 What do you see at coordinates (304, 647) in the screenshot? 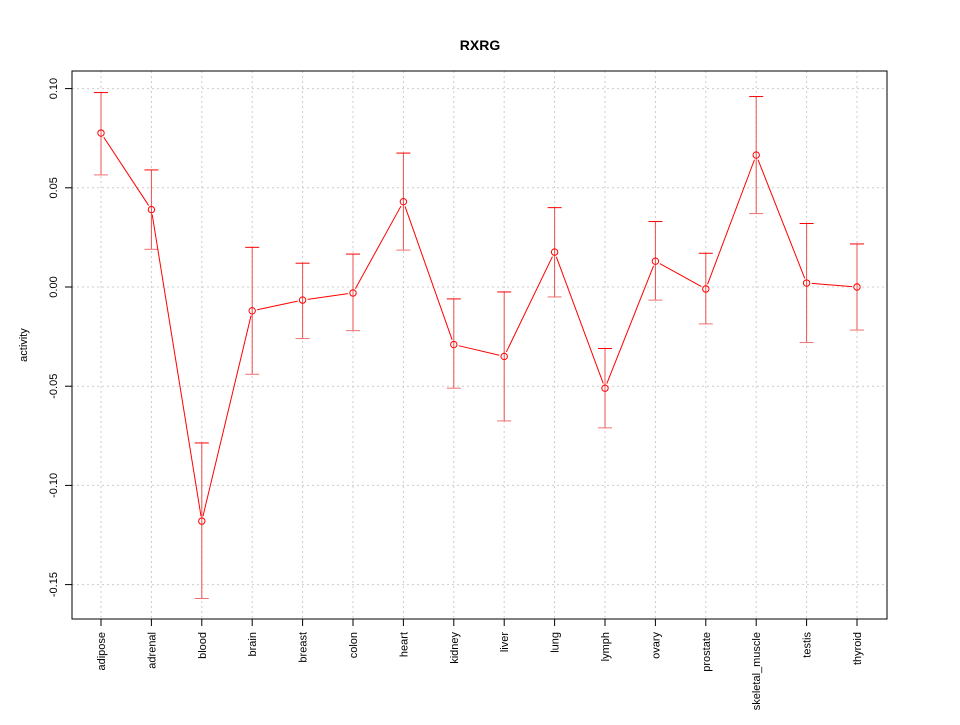
I see `x-tick-label: breast` at bounding box center [304, 647].